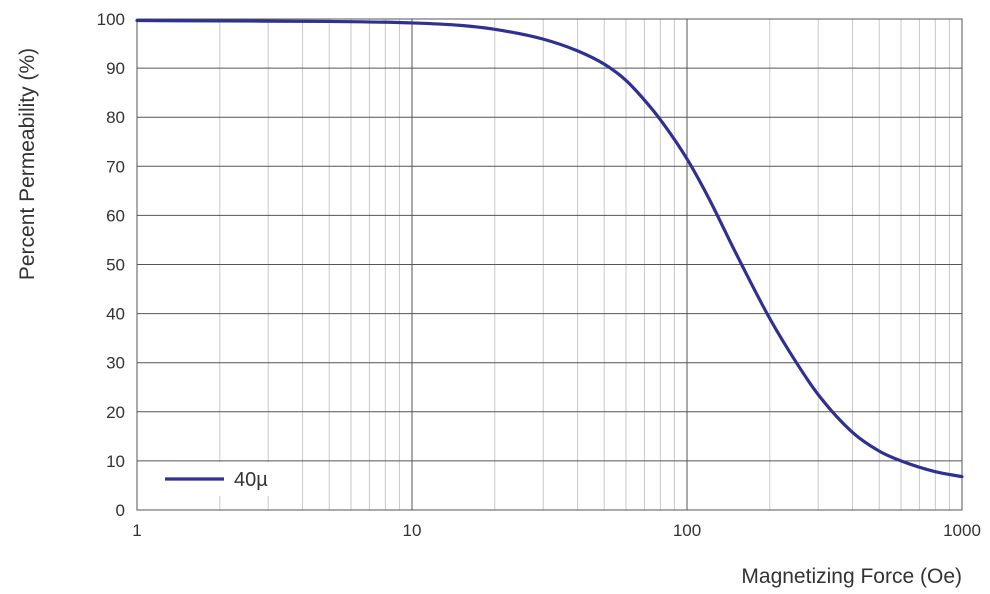 The height and width of the screenshot is (594, 990). What do you see at coordinates (136, 530) in the screenshot?
I see `x-tick-label: 1` at bounding box center [136, 530].